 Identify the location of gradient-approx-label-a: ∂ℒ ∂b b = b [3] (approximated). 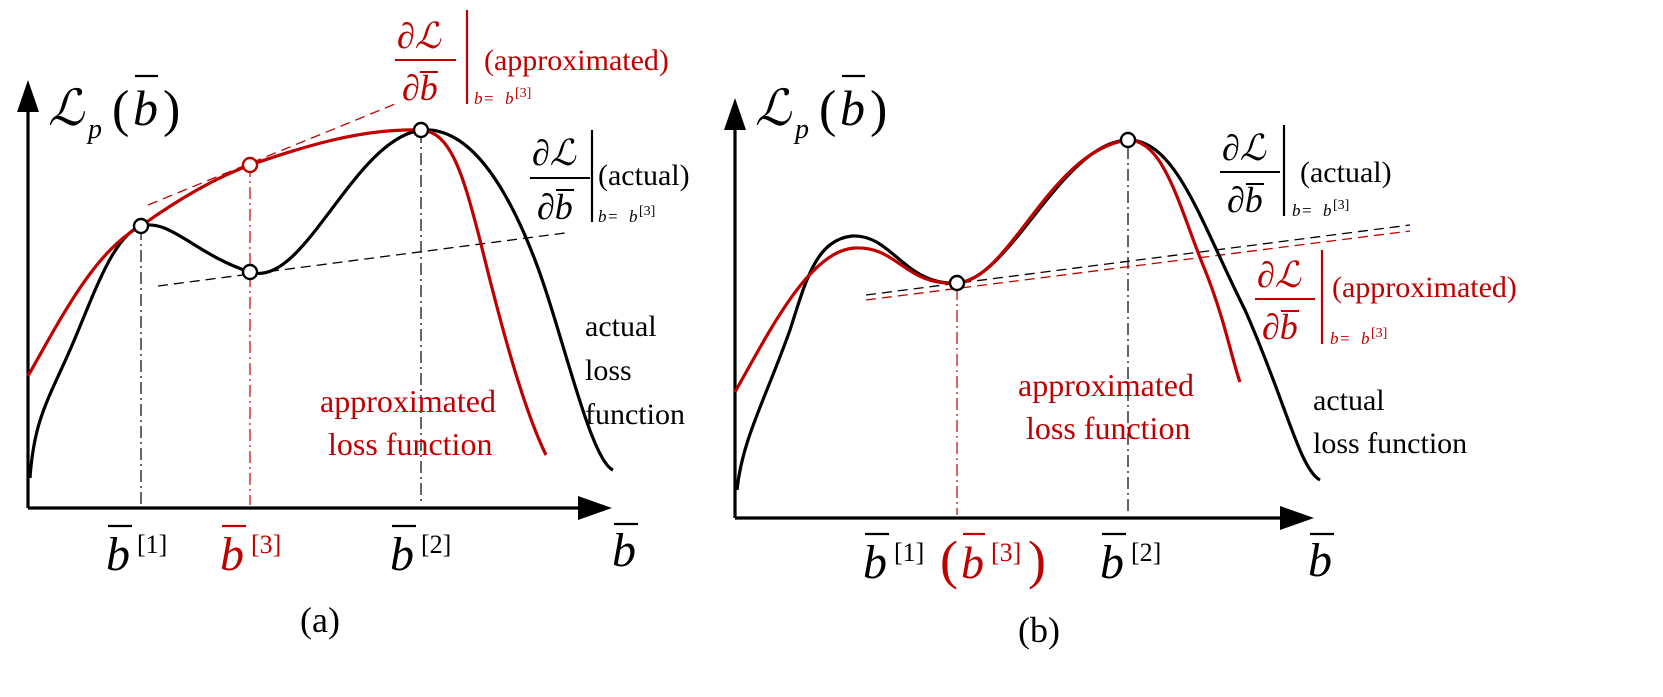
(532, 59).